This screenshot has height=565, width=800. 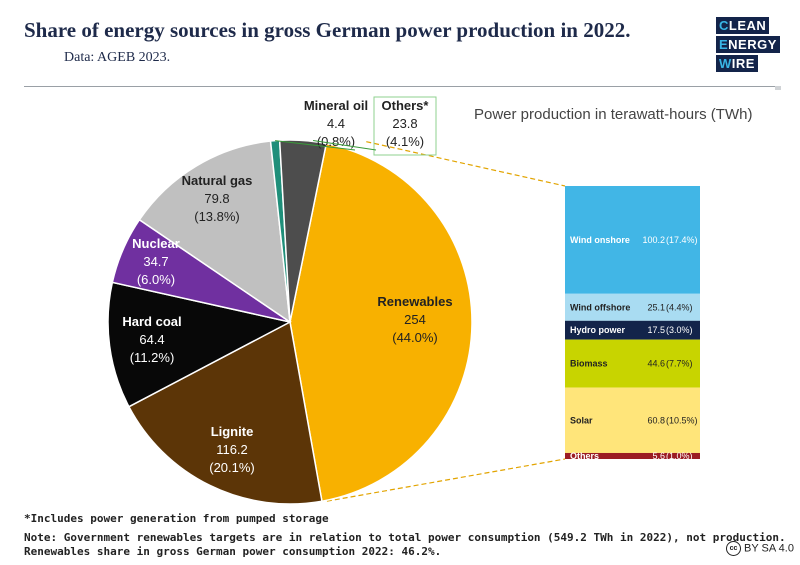 What do you see at coordinates (733, 548) in the screenshot?
I see `creative-commons-icon: cc` at bounding box center [733, 548].